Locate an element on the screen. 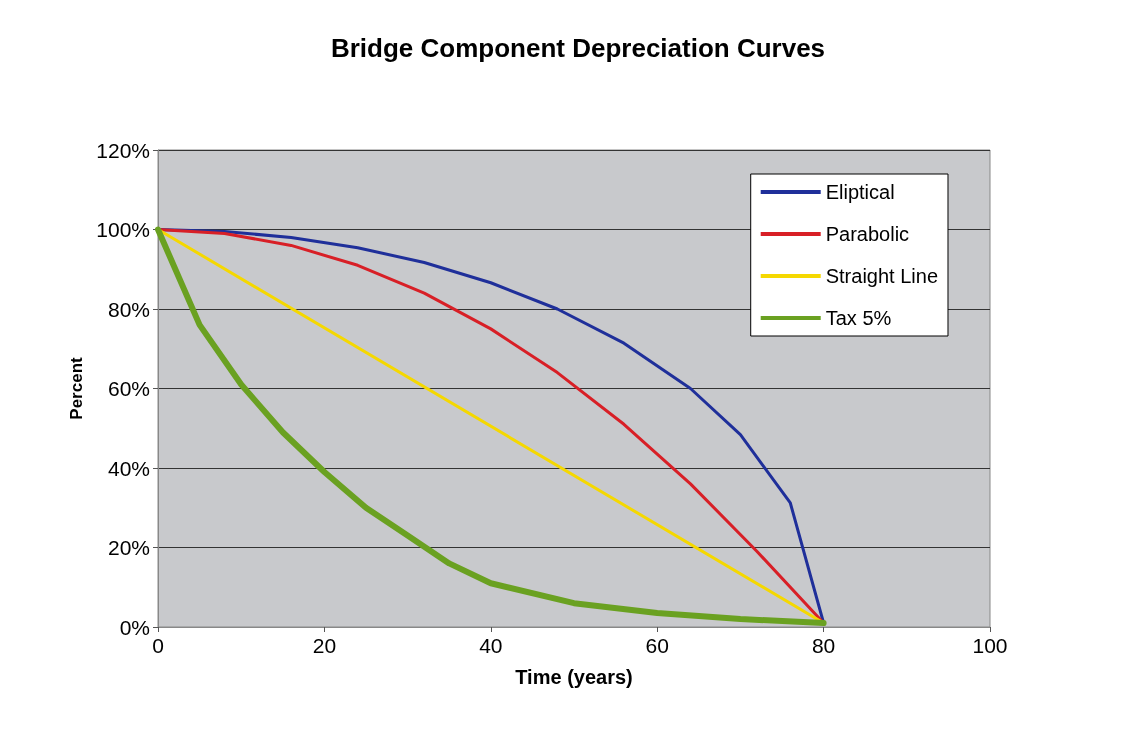 The width and height of the screenshot is (1148, 756). x-tick-label: 0 is located at coordinates (158, 645).